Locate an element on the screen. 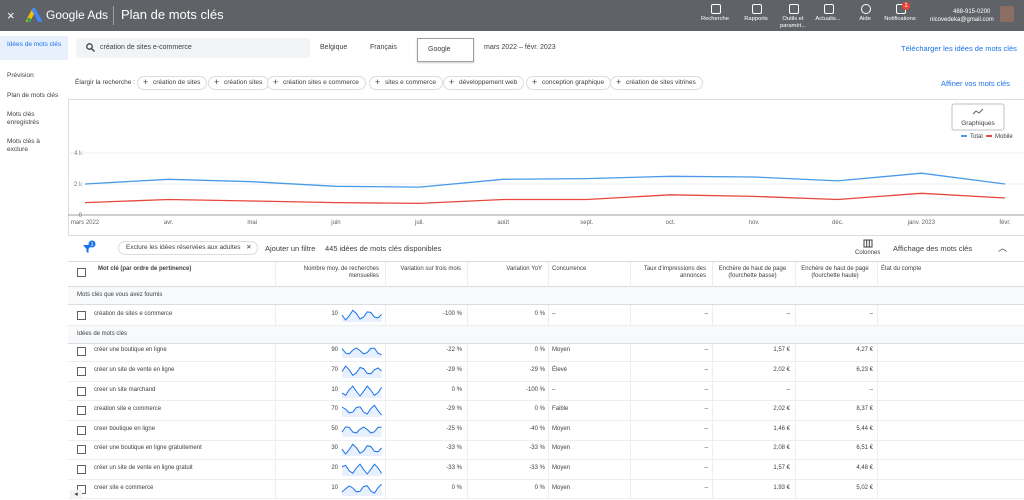  chip-close: ✕ is located at coordinates (249, 247).